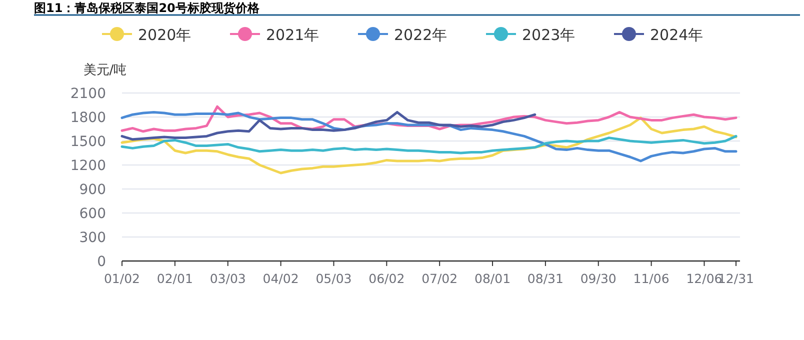  I want to click on x-tick-label: 07/02, so click(440, 278).